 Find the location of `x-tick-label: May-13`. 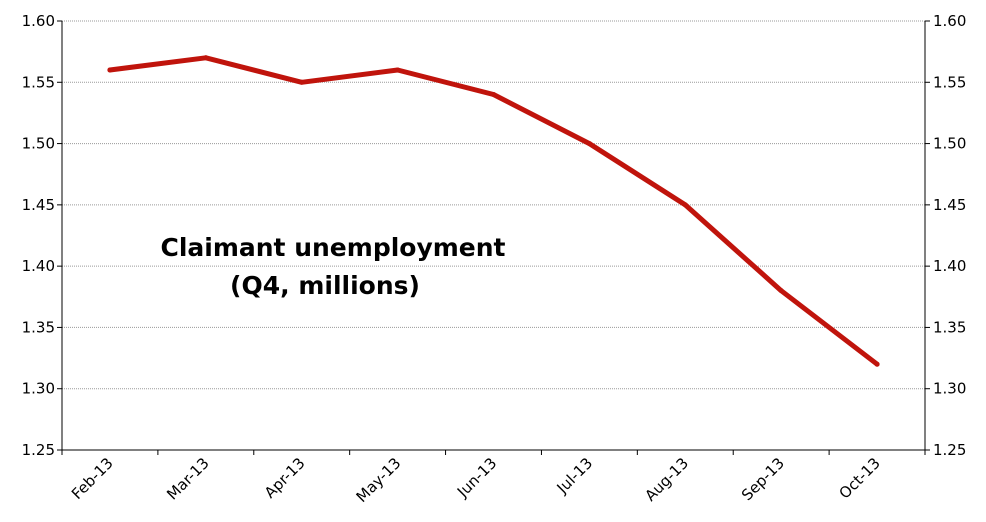

x-tick-label: May-13 is located at coordinates (379, 480).